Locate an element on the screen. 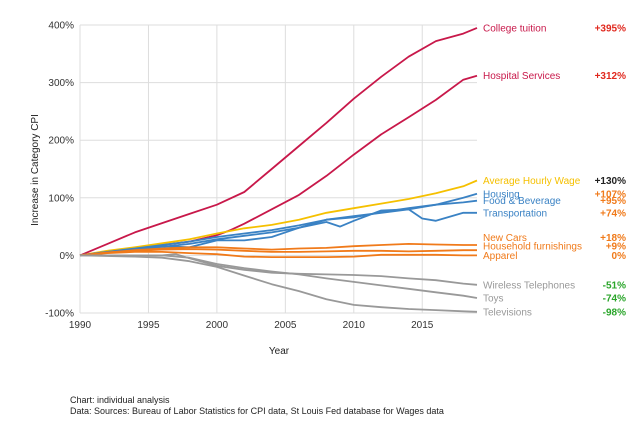 Image resolution: width=640 pixels, height=448 pixels. series-line-household-furnishings is located at coordinates (278, 252).